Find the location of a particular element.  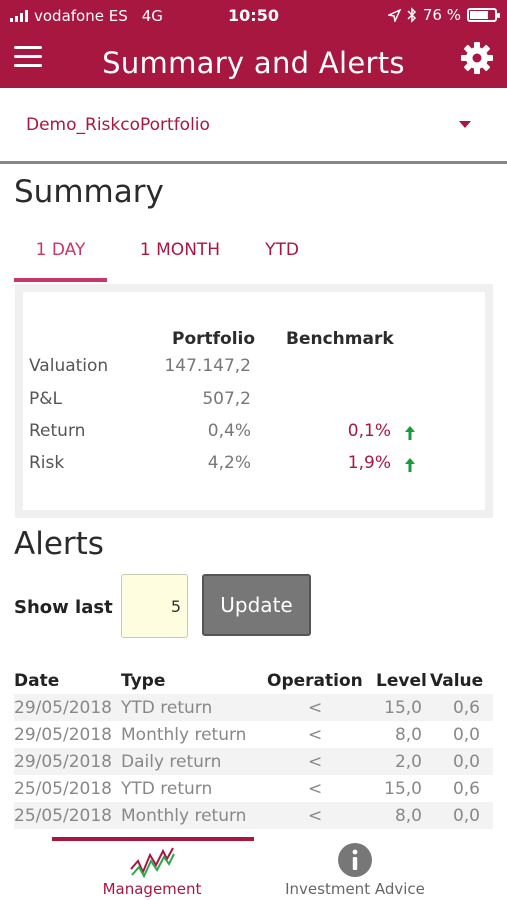

column-header-value: Value is located at coordinates (457, 681).